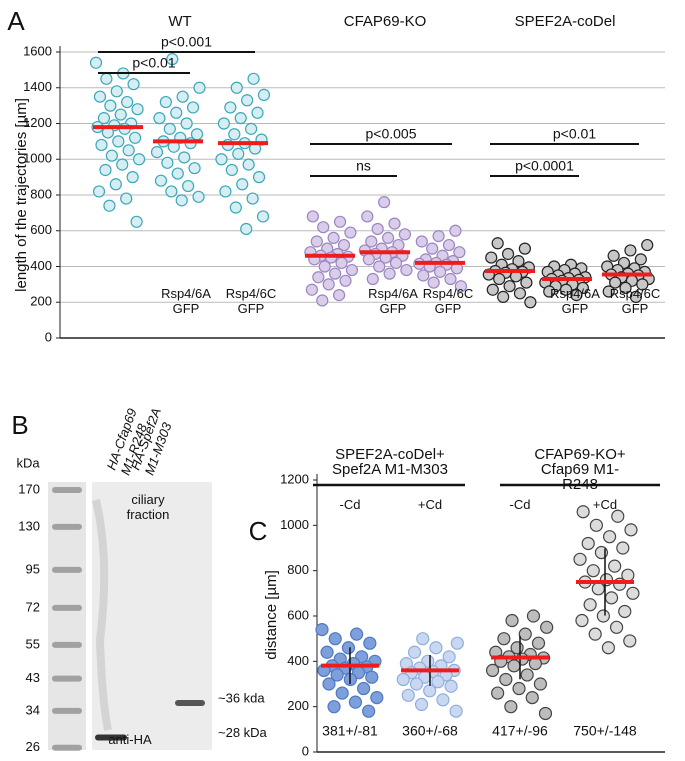  Describe the element at coordinates (605, 731) in the screenshot. I see `stat-label: 750+/-148` at that location.